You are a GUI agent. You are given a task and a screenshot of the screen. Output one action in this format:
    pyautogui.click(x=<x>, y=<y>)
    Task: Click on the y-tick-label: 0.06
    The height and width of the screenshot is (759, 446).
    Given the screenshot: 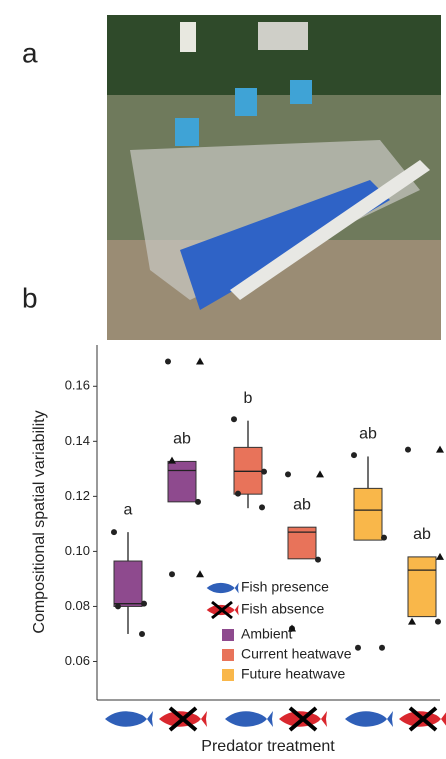 What is the action you would take?
    pyautogui.click(x=77, y=660)
    